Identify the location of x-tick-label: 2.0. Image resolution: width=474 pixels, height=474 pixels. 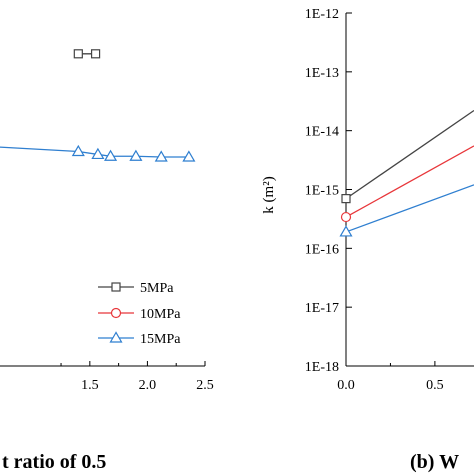
(148, 385).